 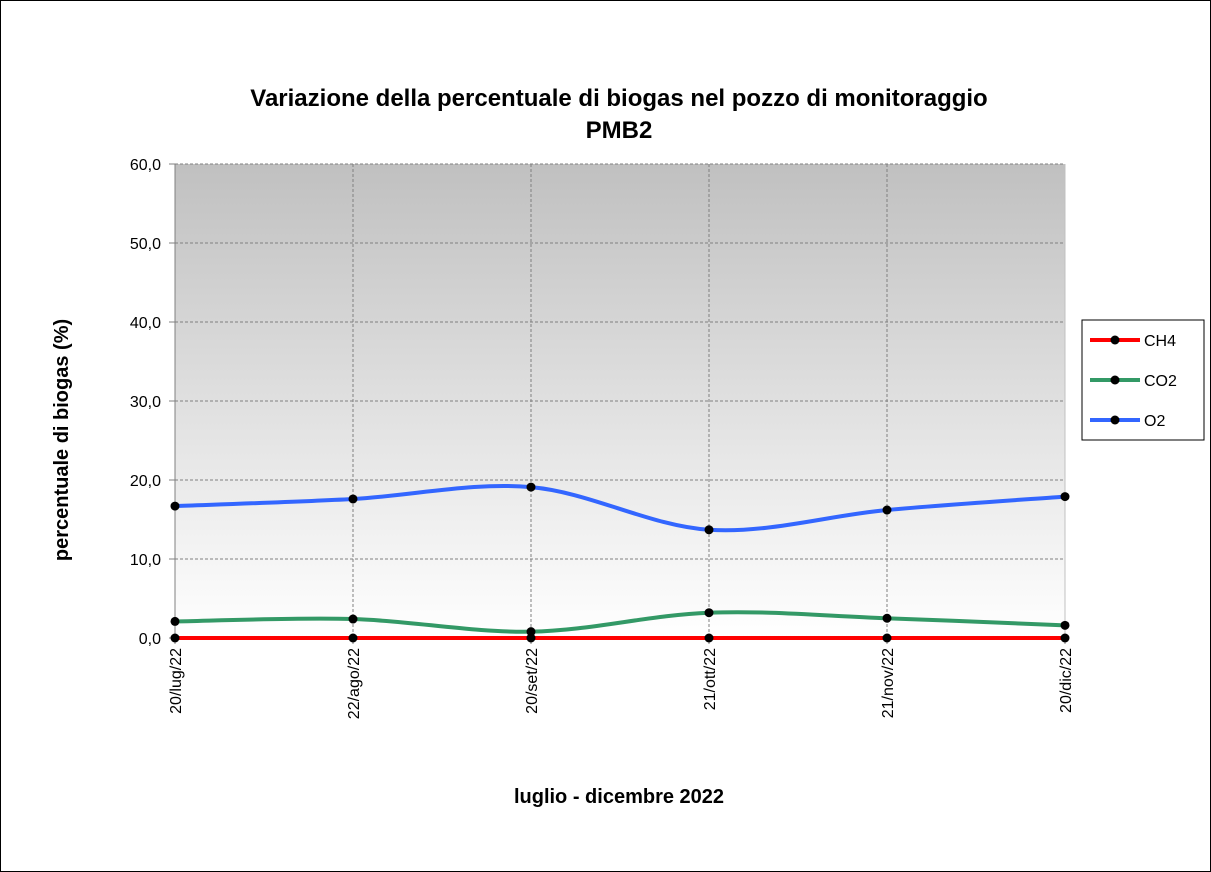 I want to click on y-axis-label: percentuale di biogas (%), so click(x=62, y=440).